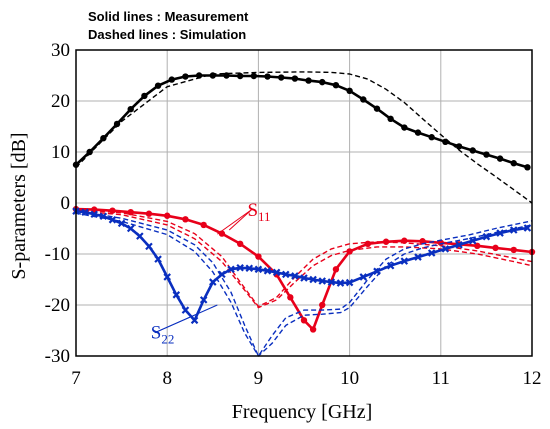 The height and width of the screenshot is (429, 550). Describe the element at coordinates (211, 273) in the screenshot. I see `annotations: S11 S22` at that location.